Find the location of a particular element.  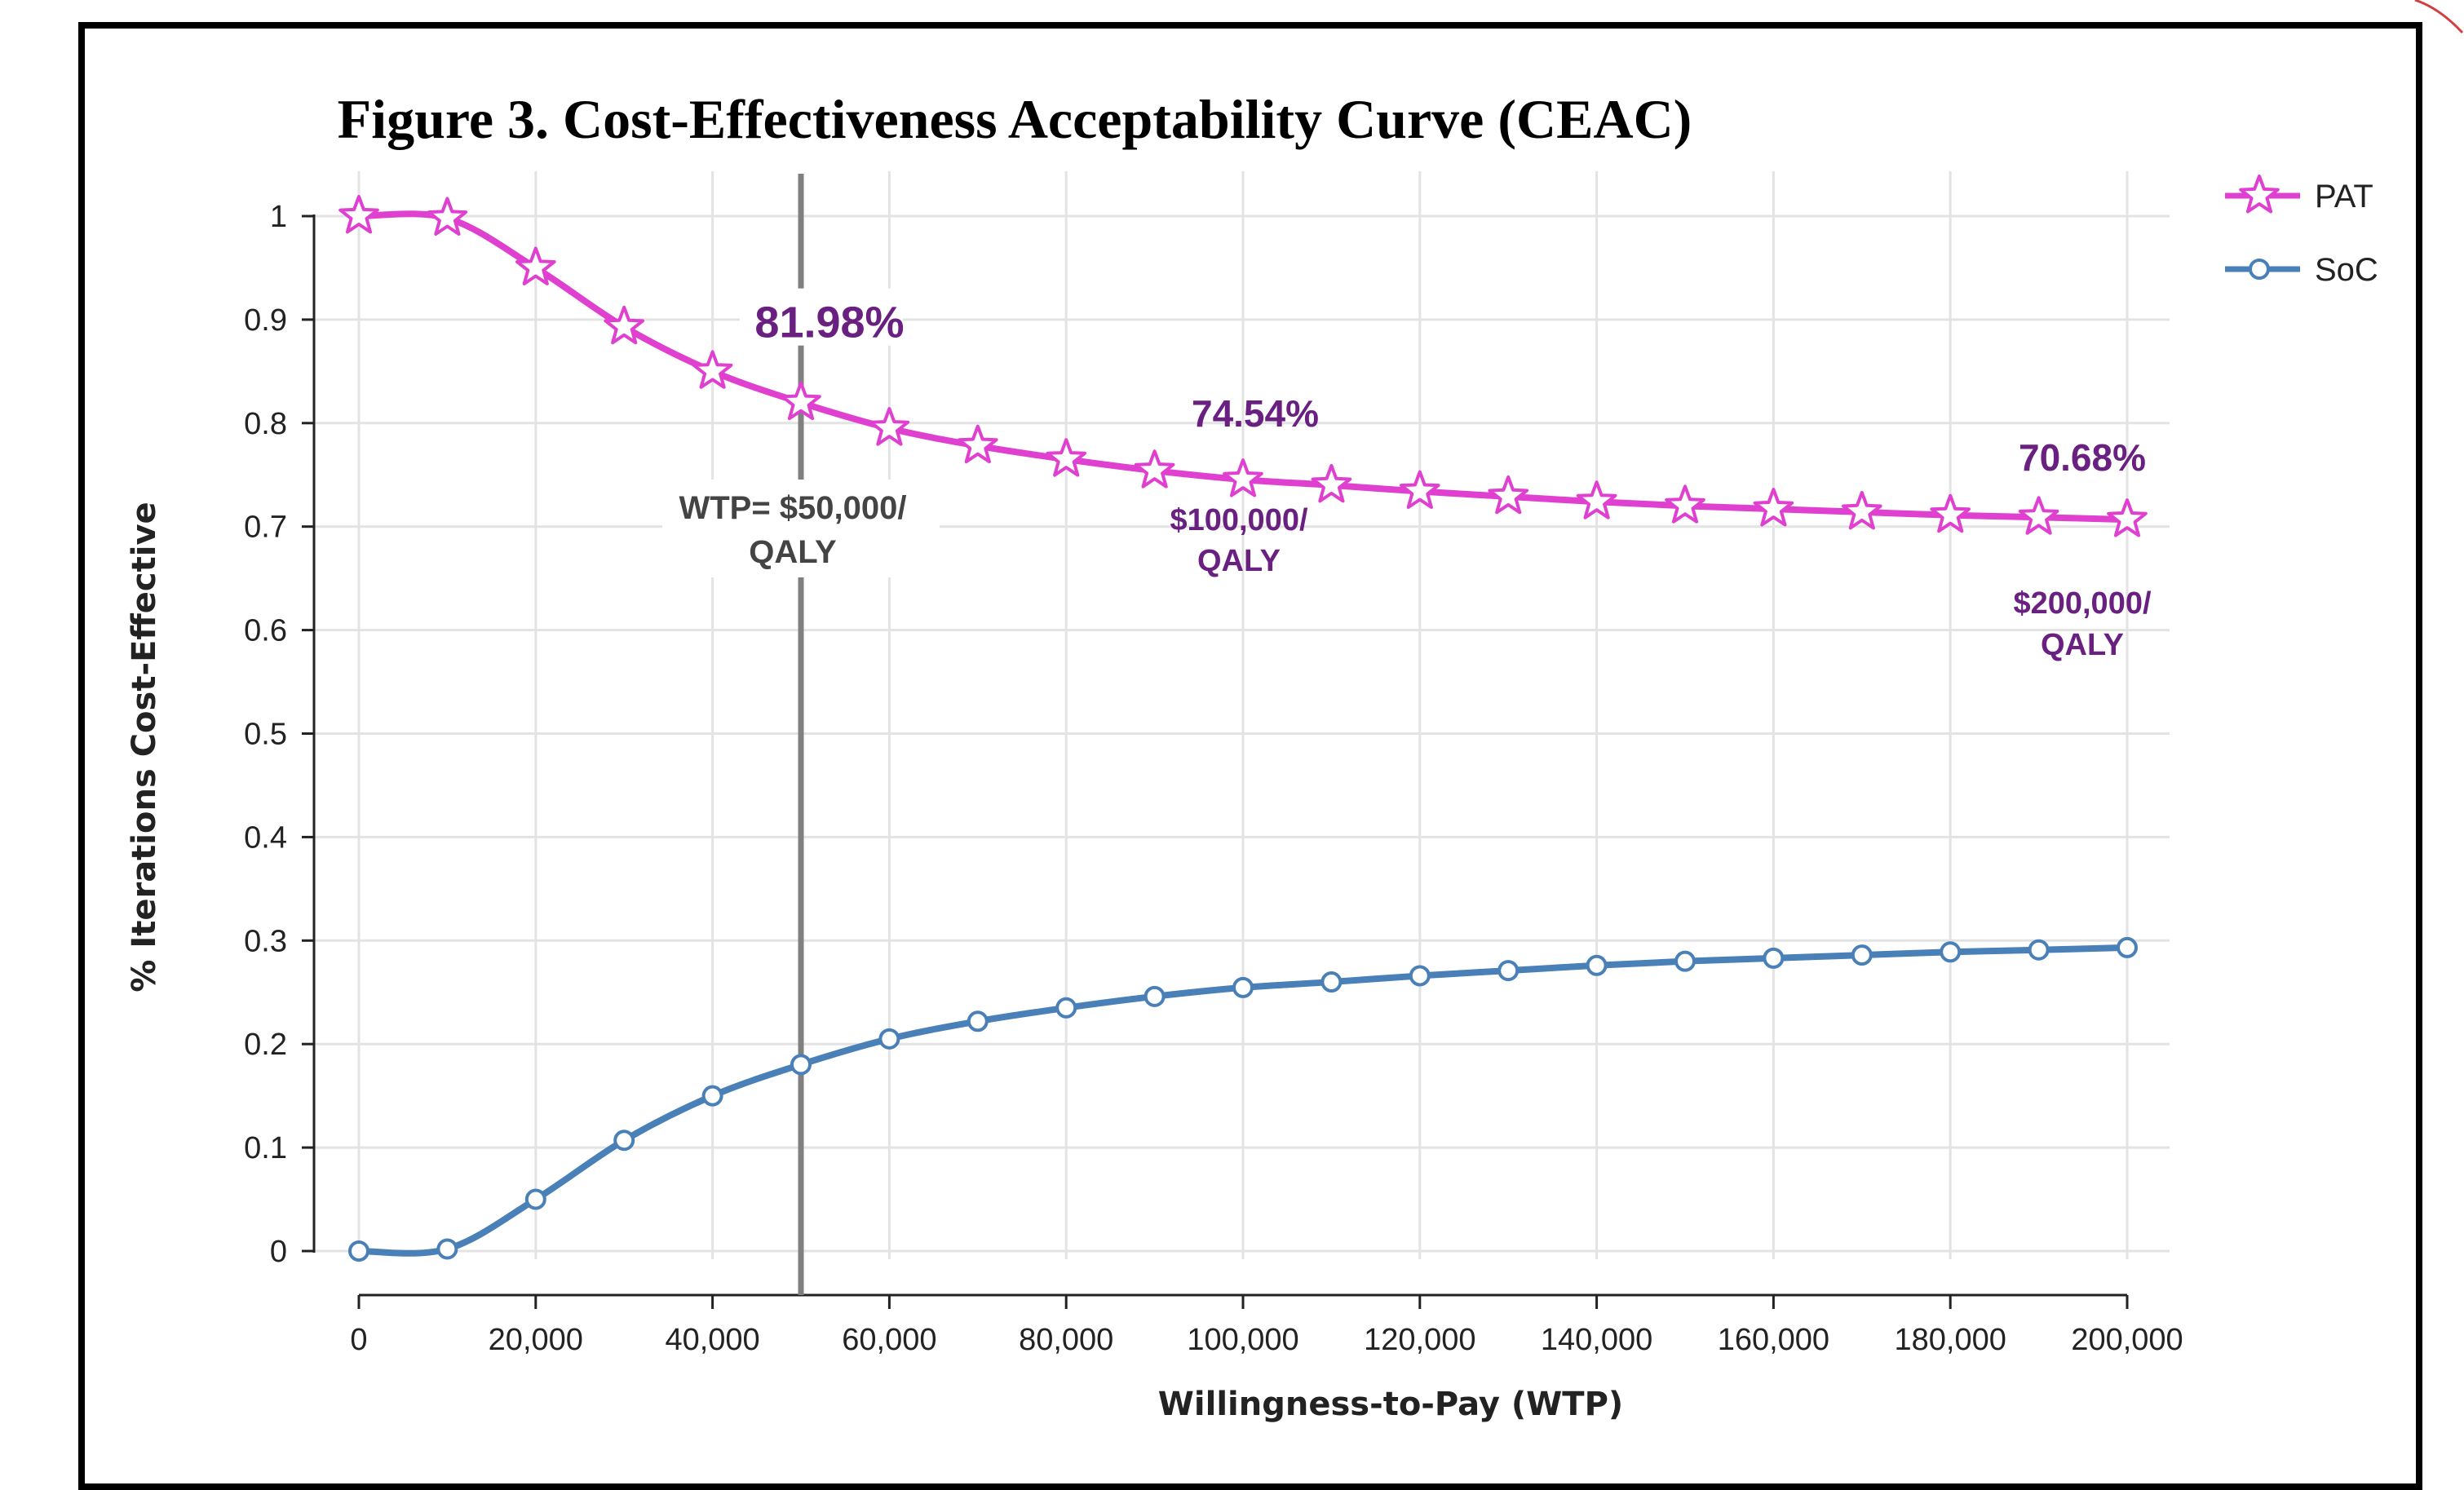

annotation-value-1: 74.54% is located at coordinates (1255, 413).